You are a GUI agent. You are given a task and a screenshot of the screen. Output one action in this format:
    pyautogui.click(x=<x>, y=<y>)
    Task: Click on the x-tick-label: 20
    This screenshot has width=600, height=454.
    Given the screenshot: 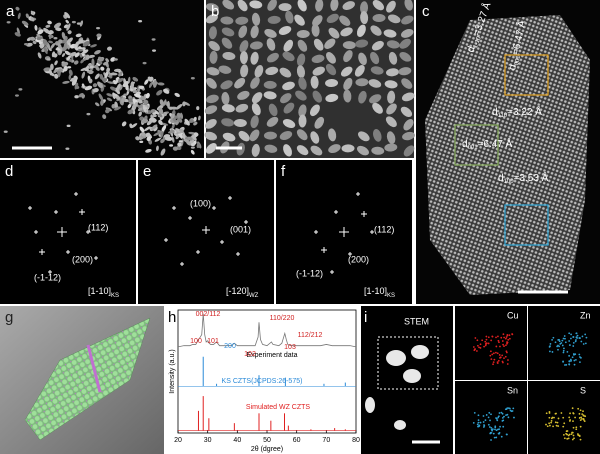 What is the action you would take?
    pyautogui.click(x=178, y=440)
    